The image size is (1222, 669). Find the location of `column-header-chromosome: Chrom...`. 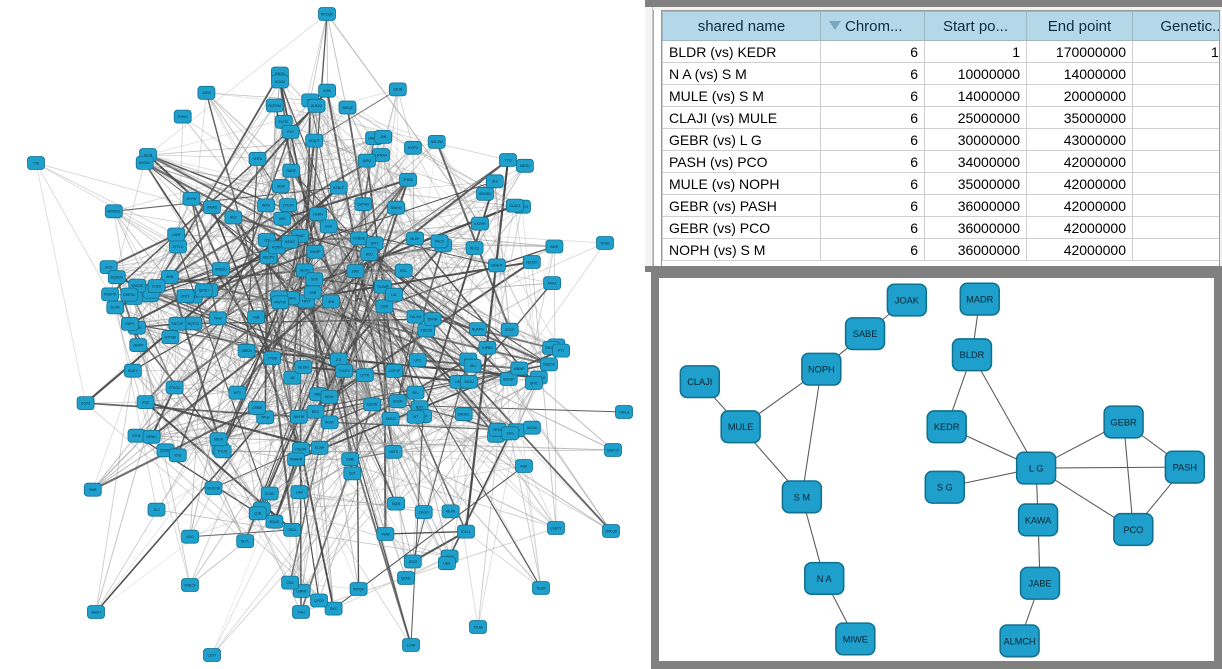

column-header-chromosome: Chrom... is located at coordinates (872, 26).